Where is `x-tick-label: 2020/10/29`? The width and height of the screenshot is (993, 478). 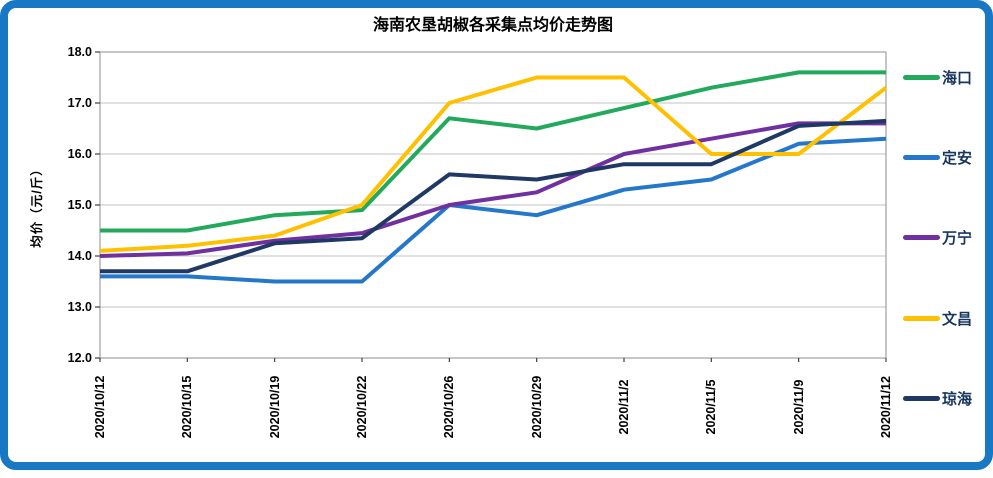
x-tick-label: 2020/10/29 is located at coordinates (536, 407).